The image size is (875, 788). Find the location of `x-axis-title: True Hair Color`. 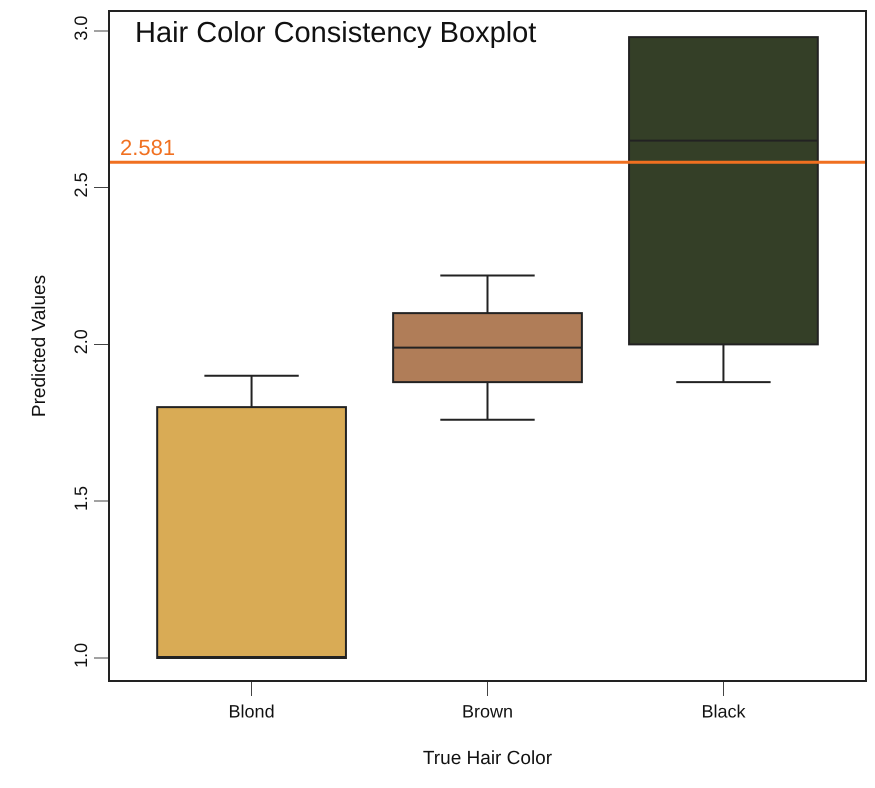

x-axis-title: True Hair Color is located at coordinates (487, 758).